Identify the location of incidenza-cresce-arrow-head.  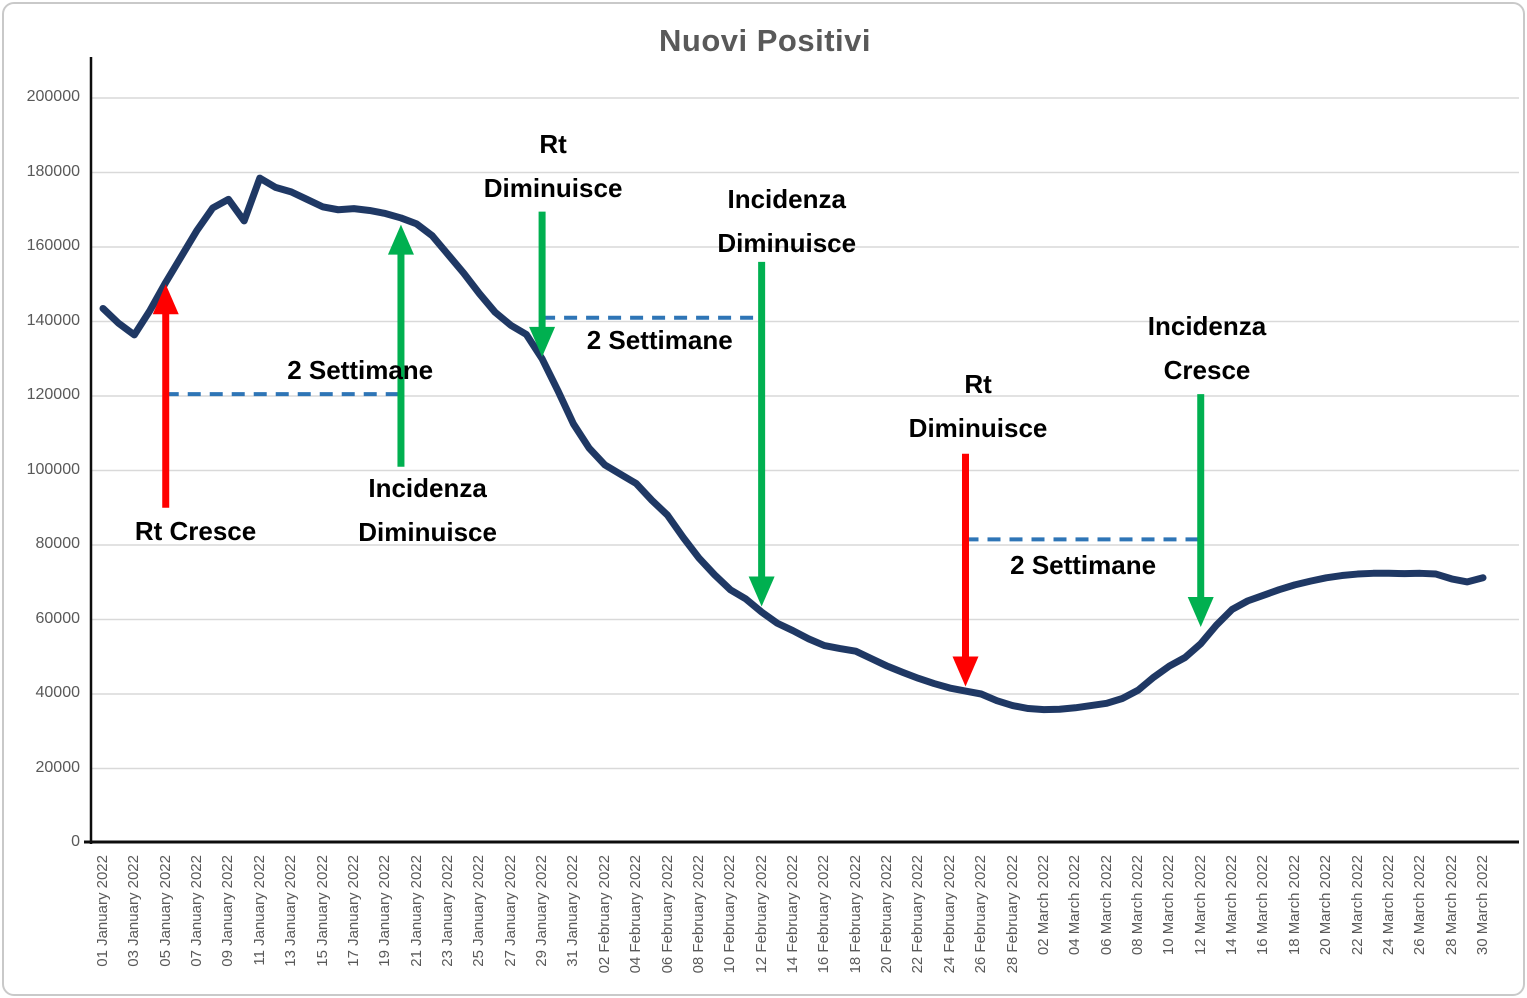
(1200, 611).